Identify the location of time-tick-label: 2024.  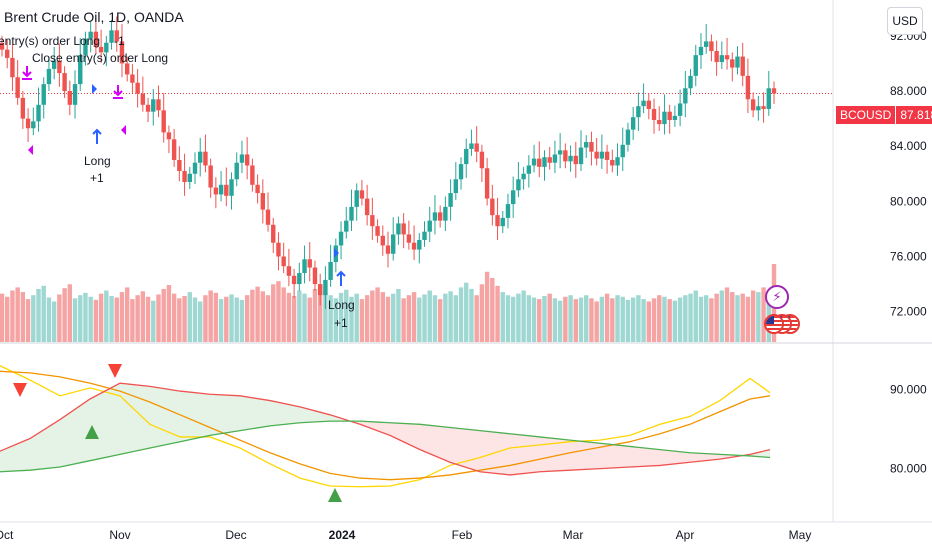
(342, 535).